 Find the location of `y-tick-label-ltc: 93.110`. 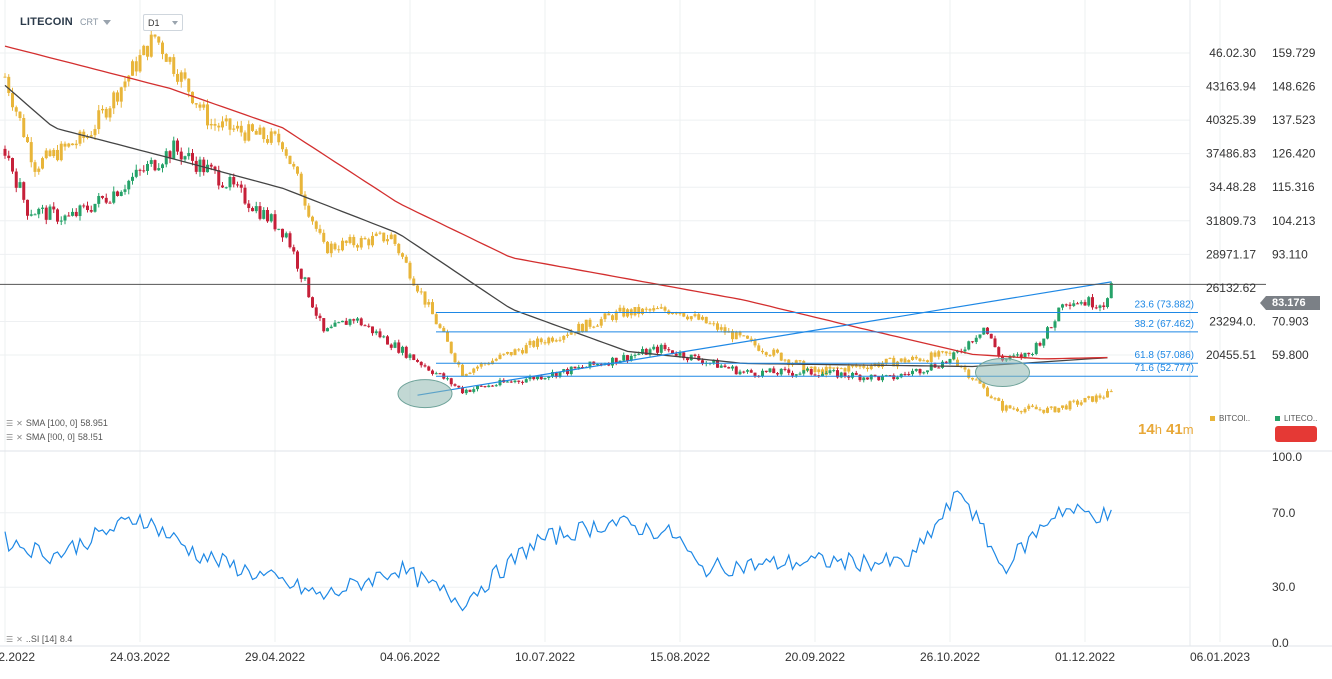

y-tick-label-ltc: 93.110 is located at coordinates (1290, 254).